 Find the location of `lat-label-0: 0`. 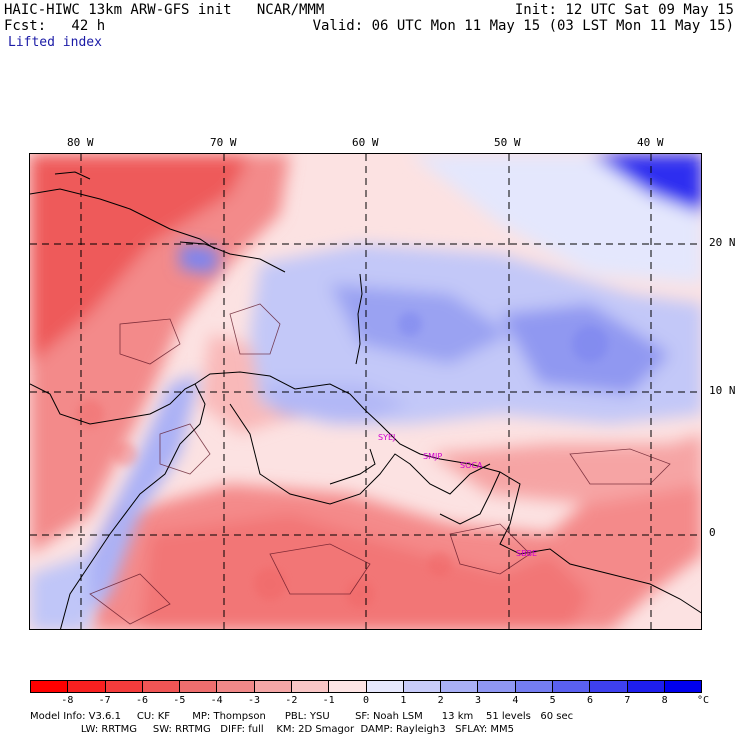

lat-label-0: 0 is located at coordinates (712, 532).